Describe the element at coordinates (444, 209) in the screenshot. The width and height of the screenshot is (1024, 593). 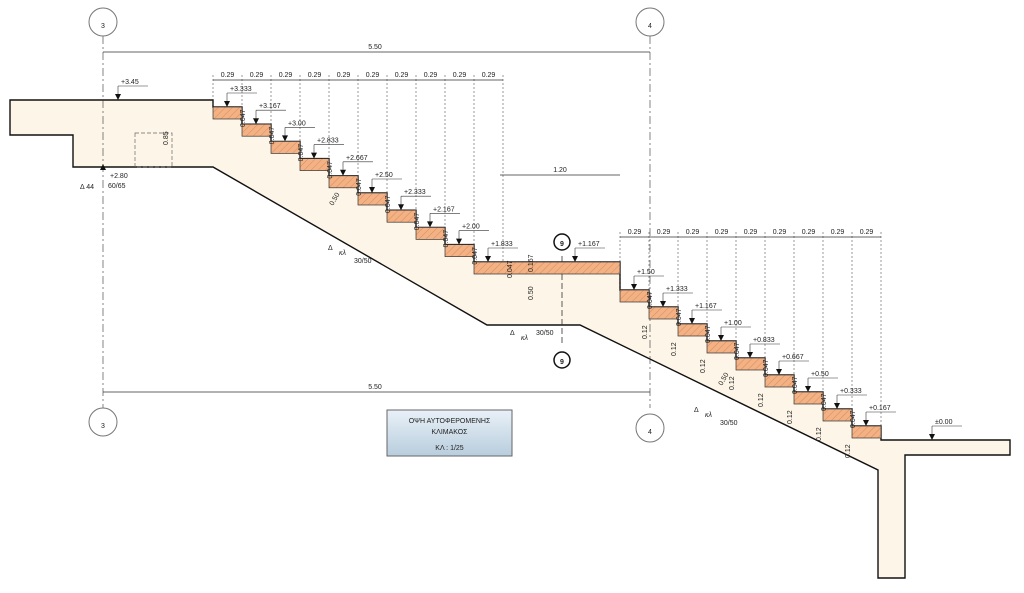
I see `label: +2.167` at that location.